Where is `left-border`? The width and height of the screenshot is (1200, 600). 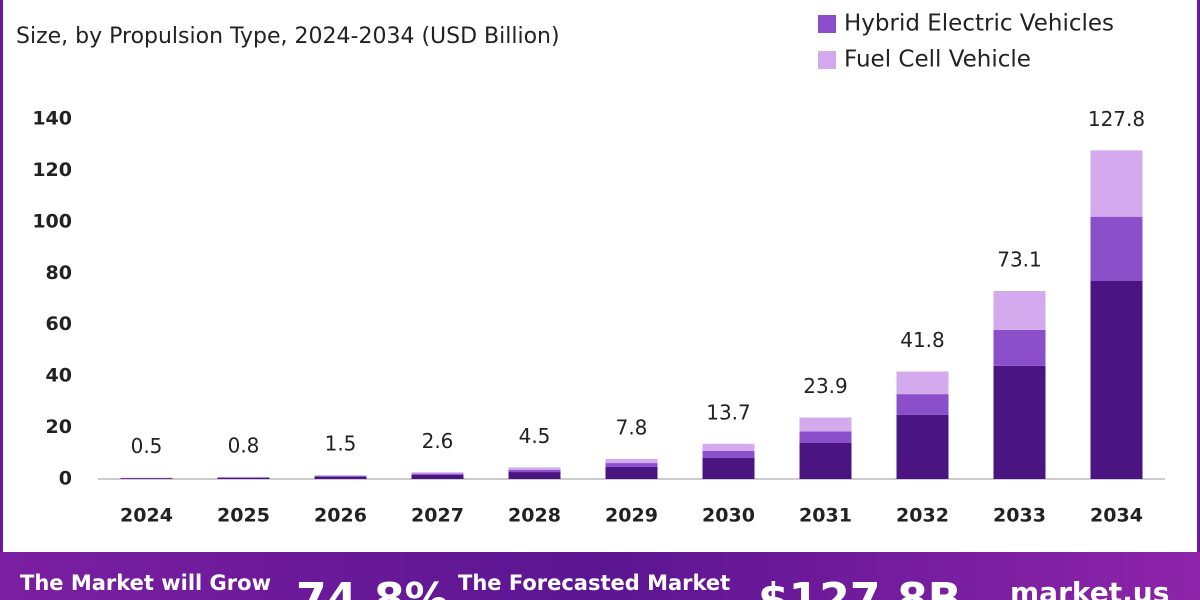 left-border is located at coordinates (1, 276).